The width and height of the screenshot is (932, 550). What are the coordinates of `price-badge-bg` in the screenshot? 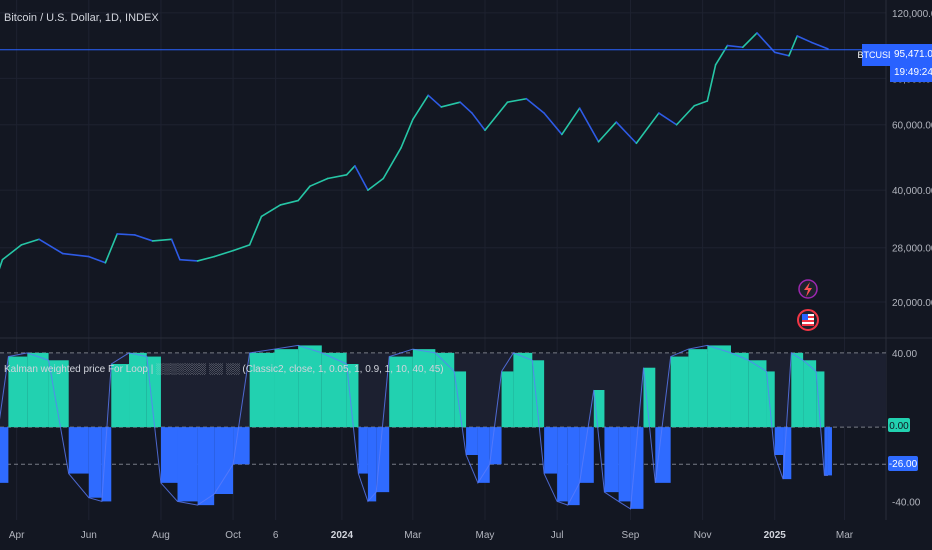 It's located at (911, 63).